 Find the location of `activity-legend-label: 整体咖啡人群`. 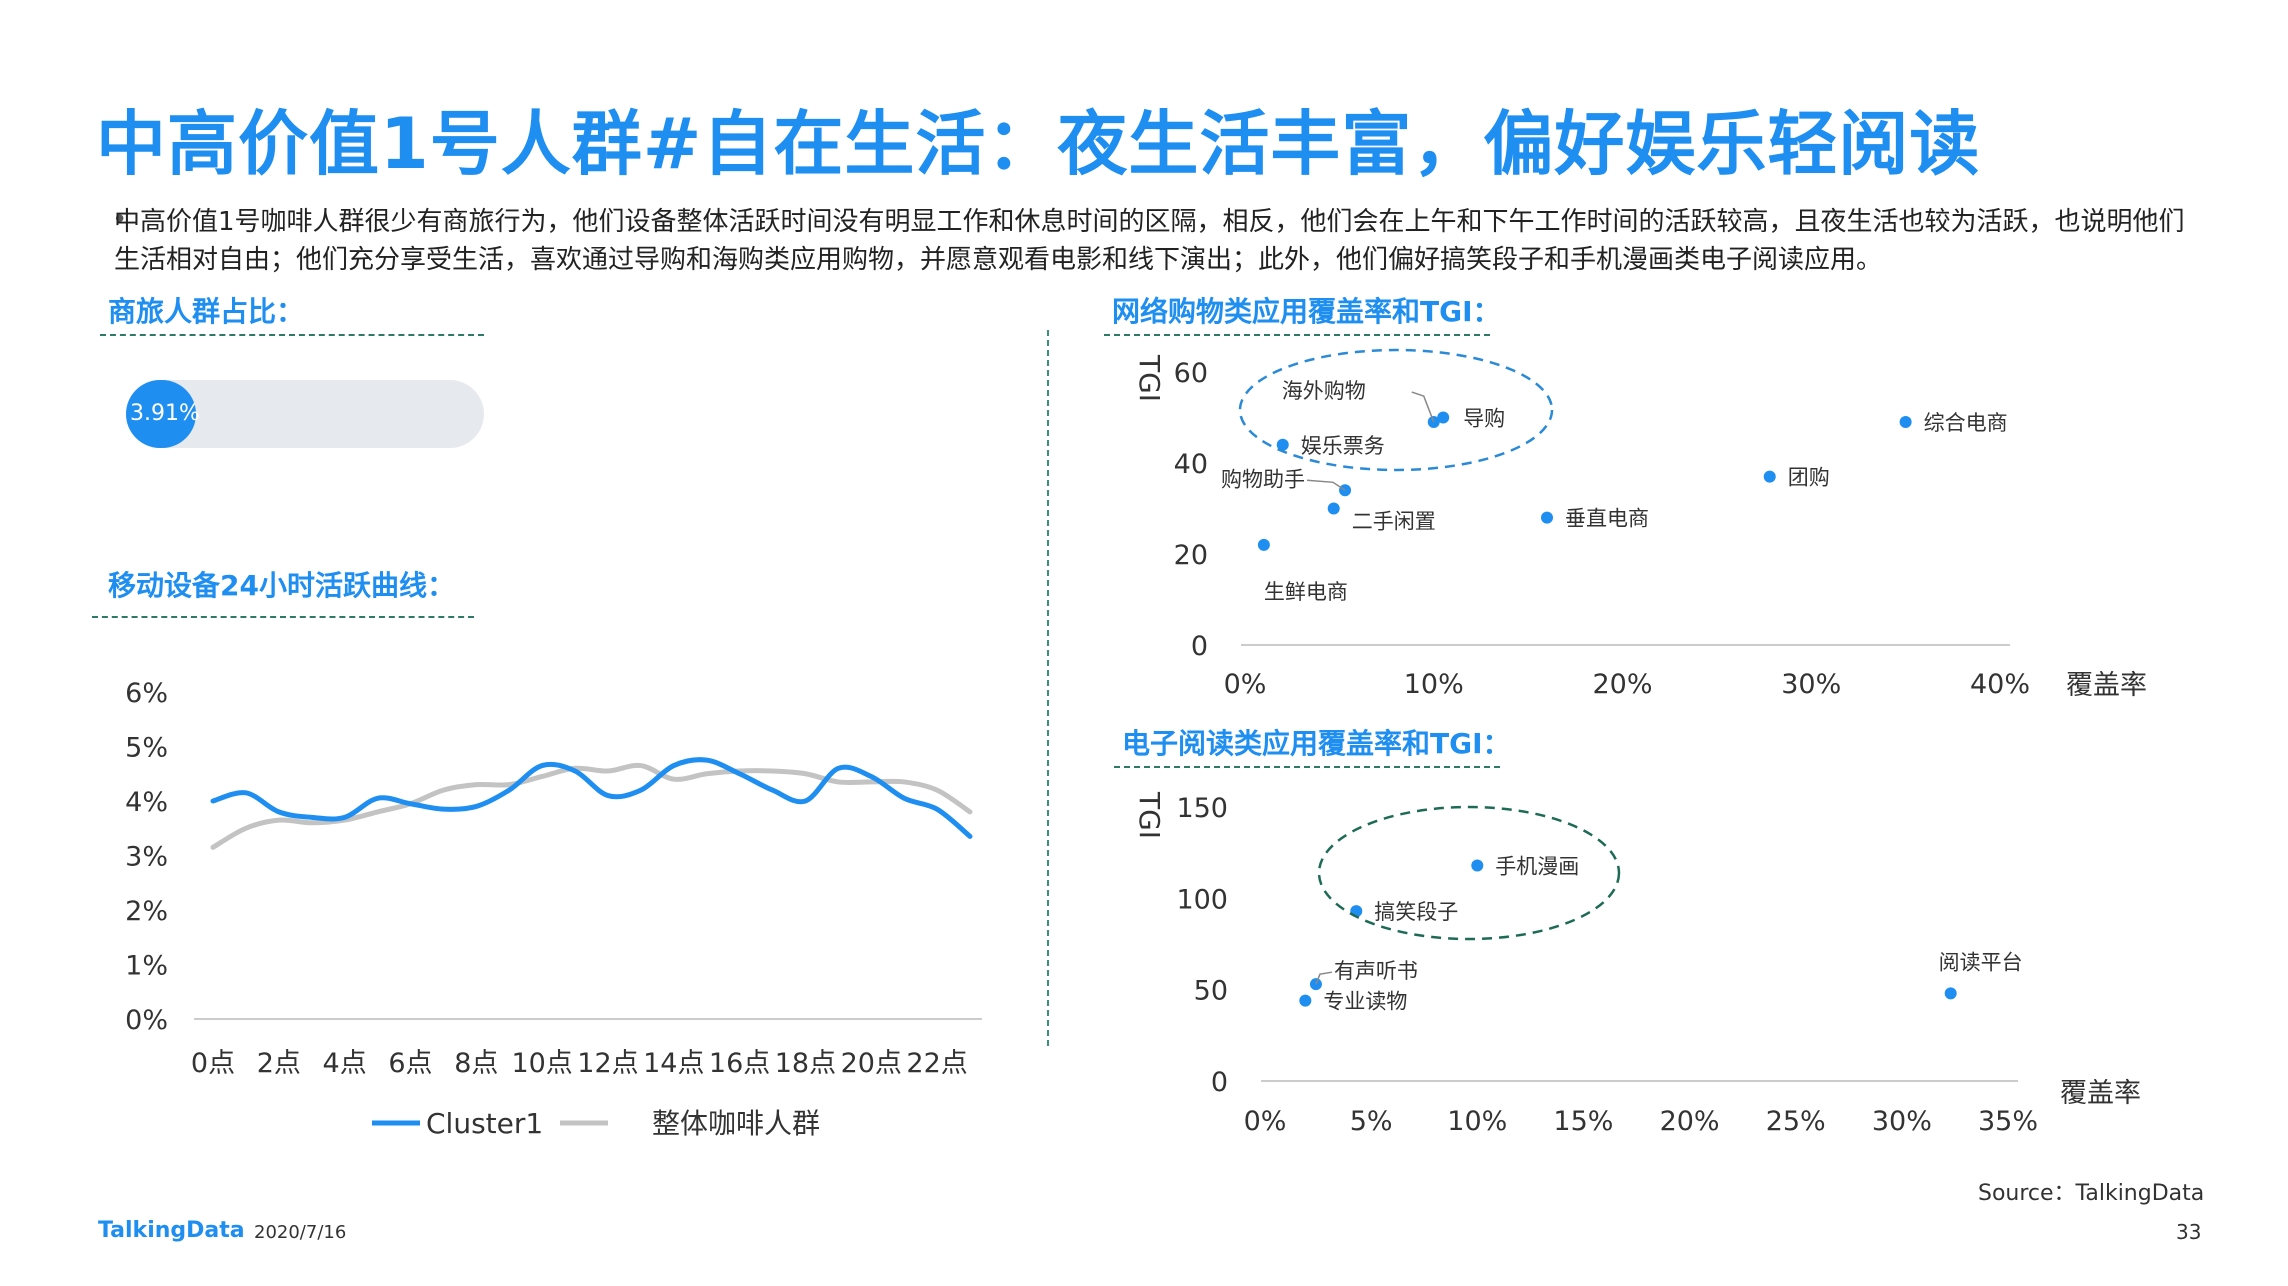

activity-legend-label: 整体咖啡人群 is located at coordinates (736, 1123).